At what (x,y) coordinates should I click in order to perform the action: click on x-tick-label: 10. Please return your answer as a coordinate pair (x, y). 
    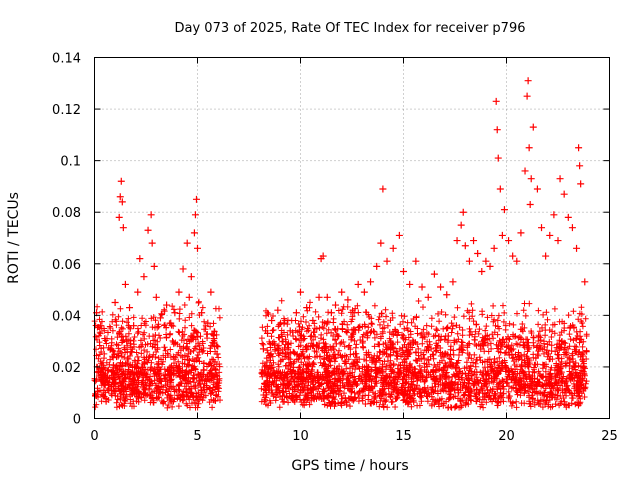
    Looking at the image, I should click on (300, 436).